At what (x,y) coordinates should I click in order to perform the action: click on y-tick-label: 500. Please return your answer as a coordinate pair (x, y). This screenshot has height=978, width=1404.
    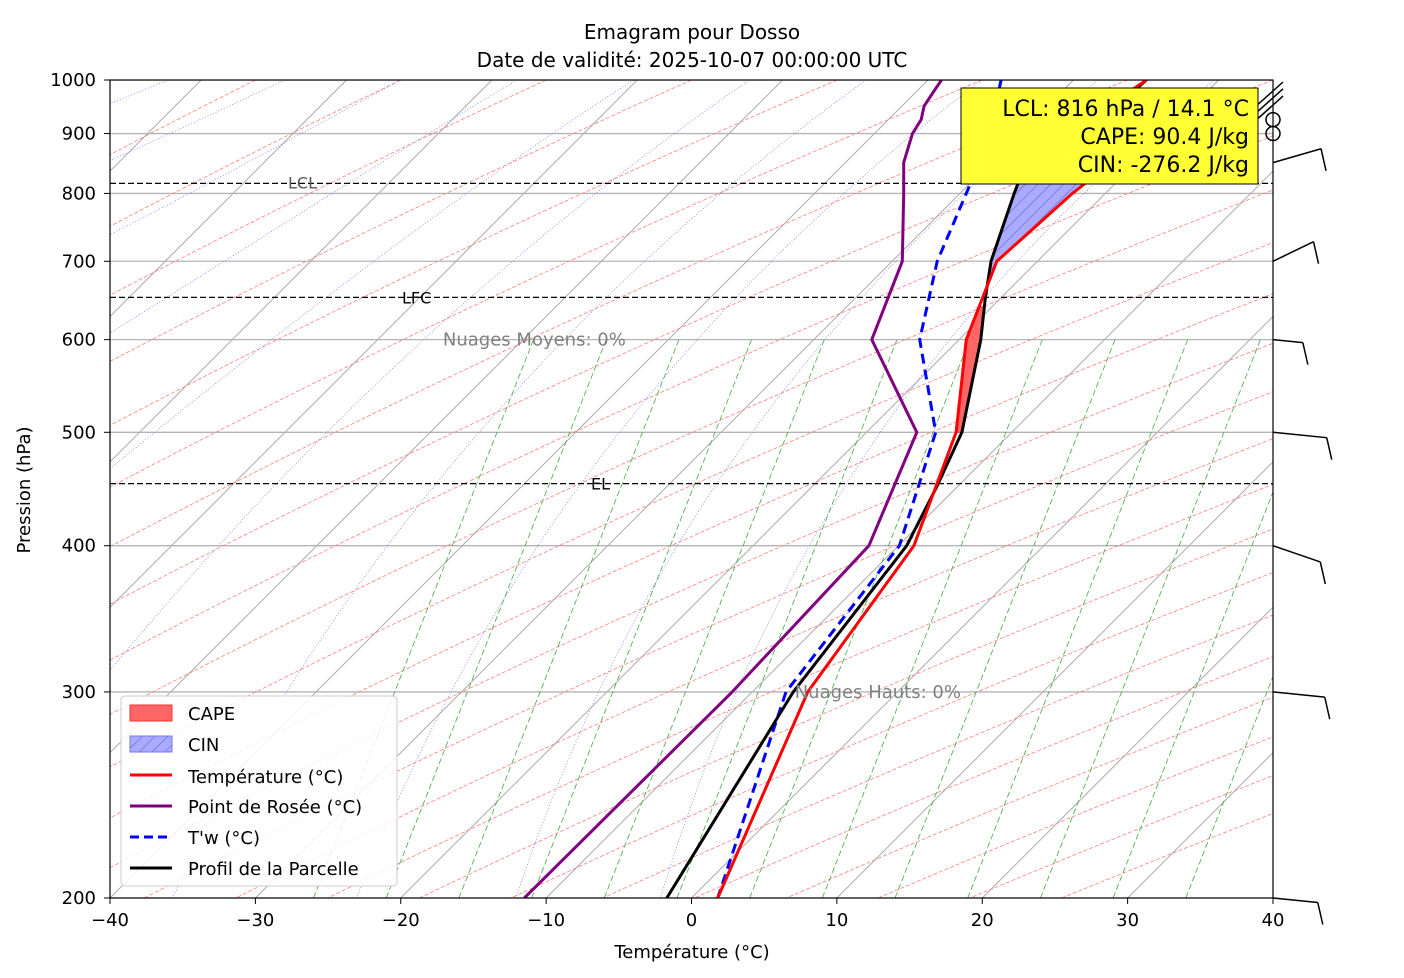
    Looking at the image, I should click on (79, 432).